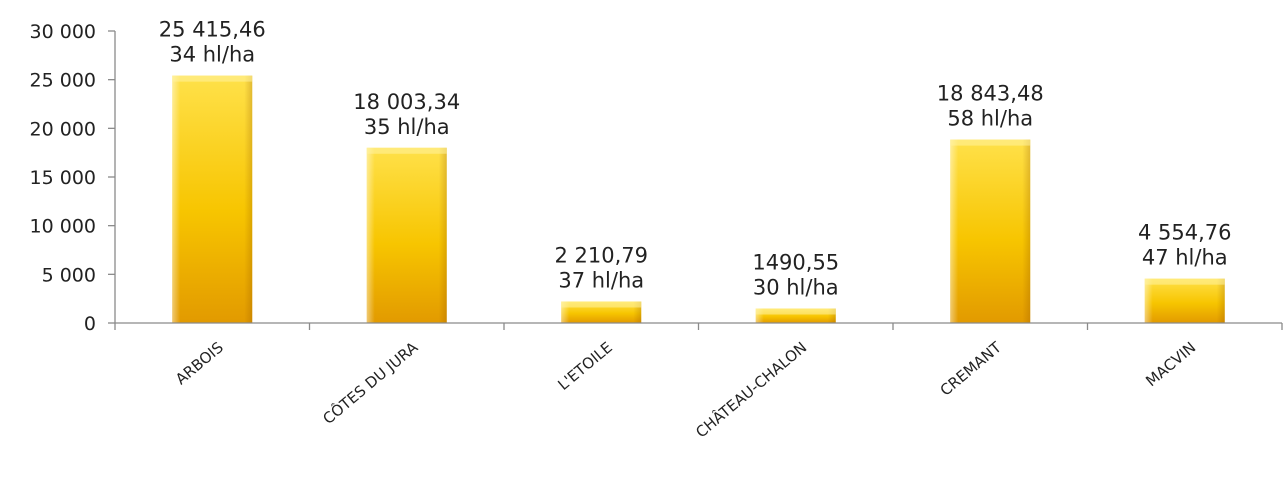 This screenshot has height=487, width=1285. Describe the element at coordinates (601, 255) in the screenshot. I see `data-label-line: 2 210,79` at that location.